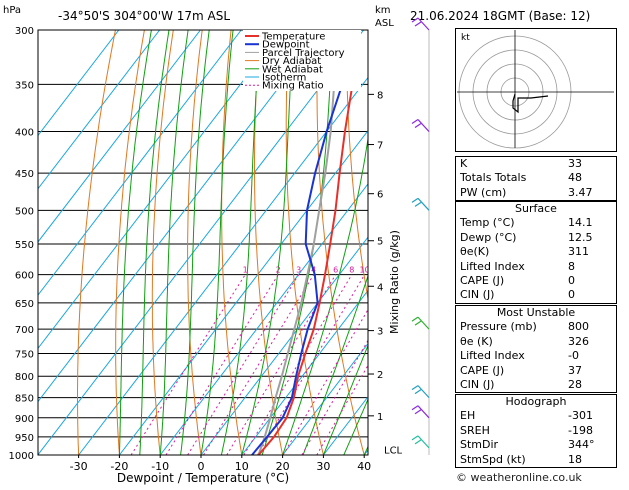 This screenshot has width=629, height=490. I want to click on row-value: 33, so click(575, 163).